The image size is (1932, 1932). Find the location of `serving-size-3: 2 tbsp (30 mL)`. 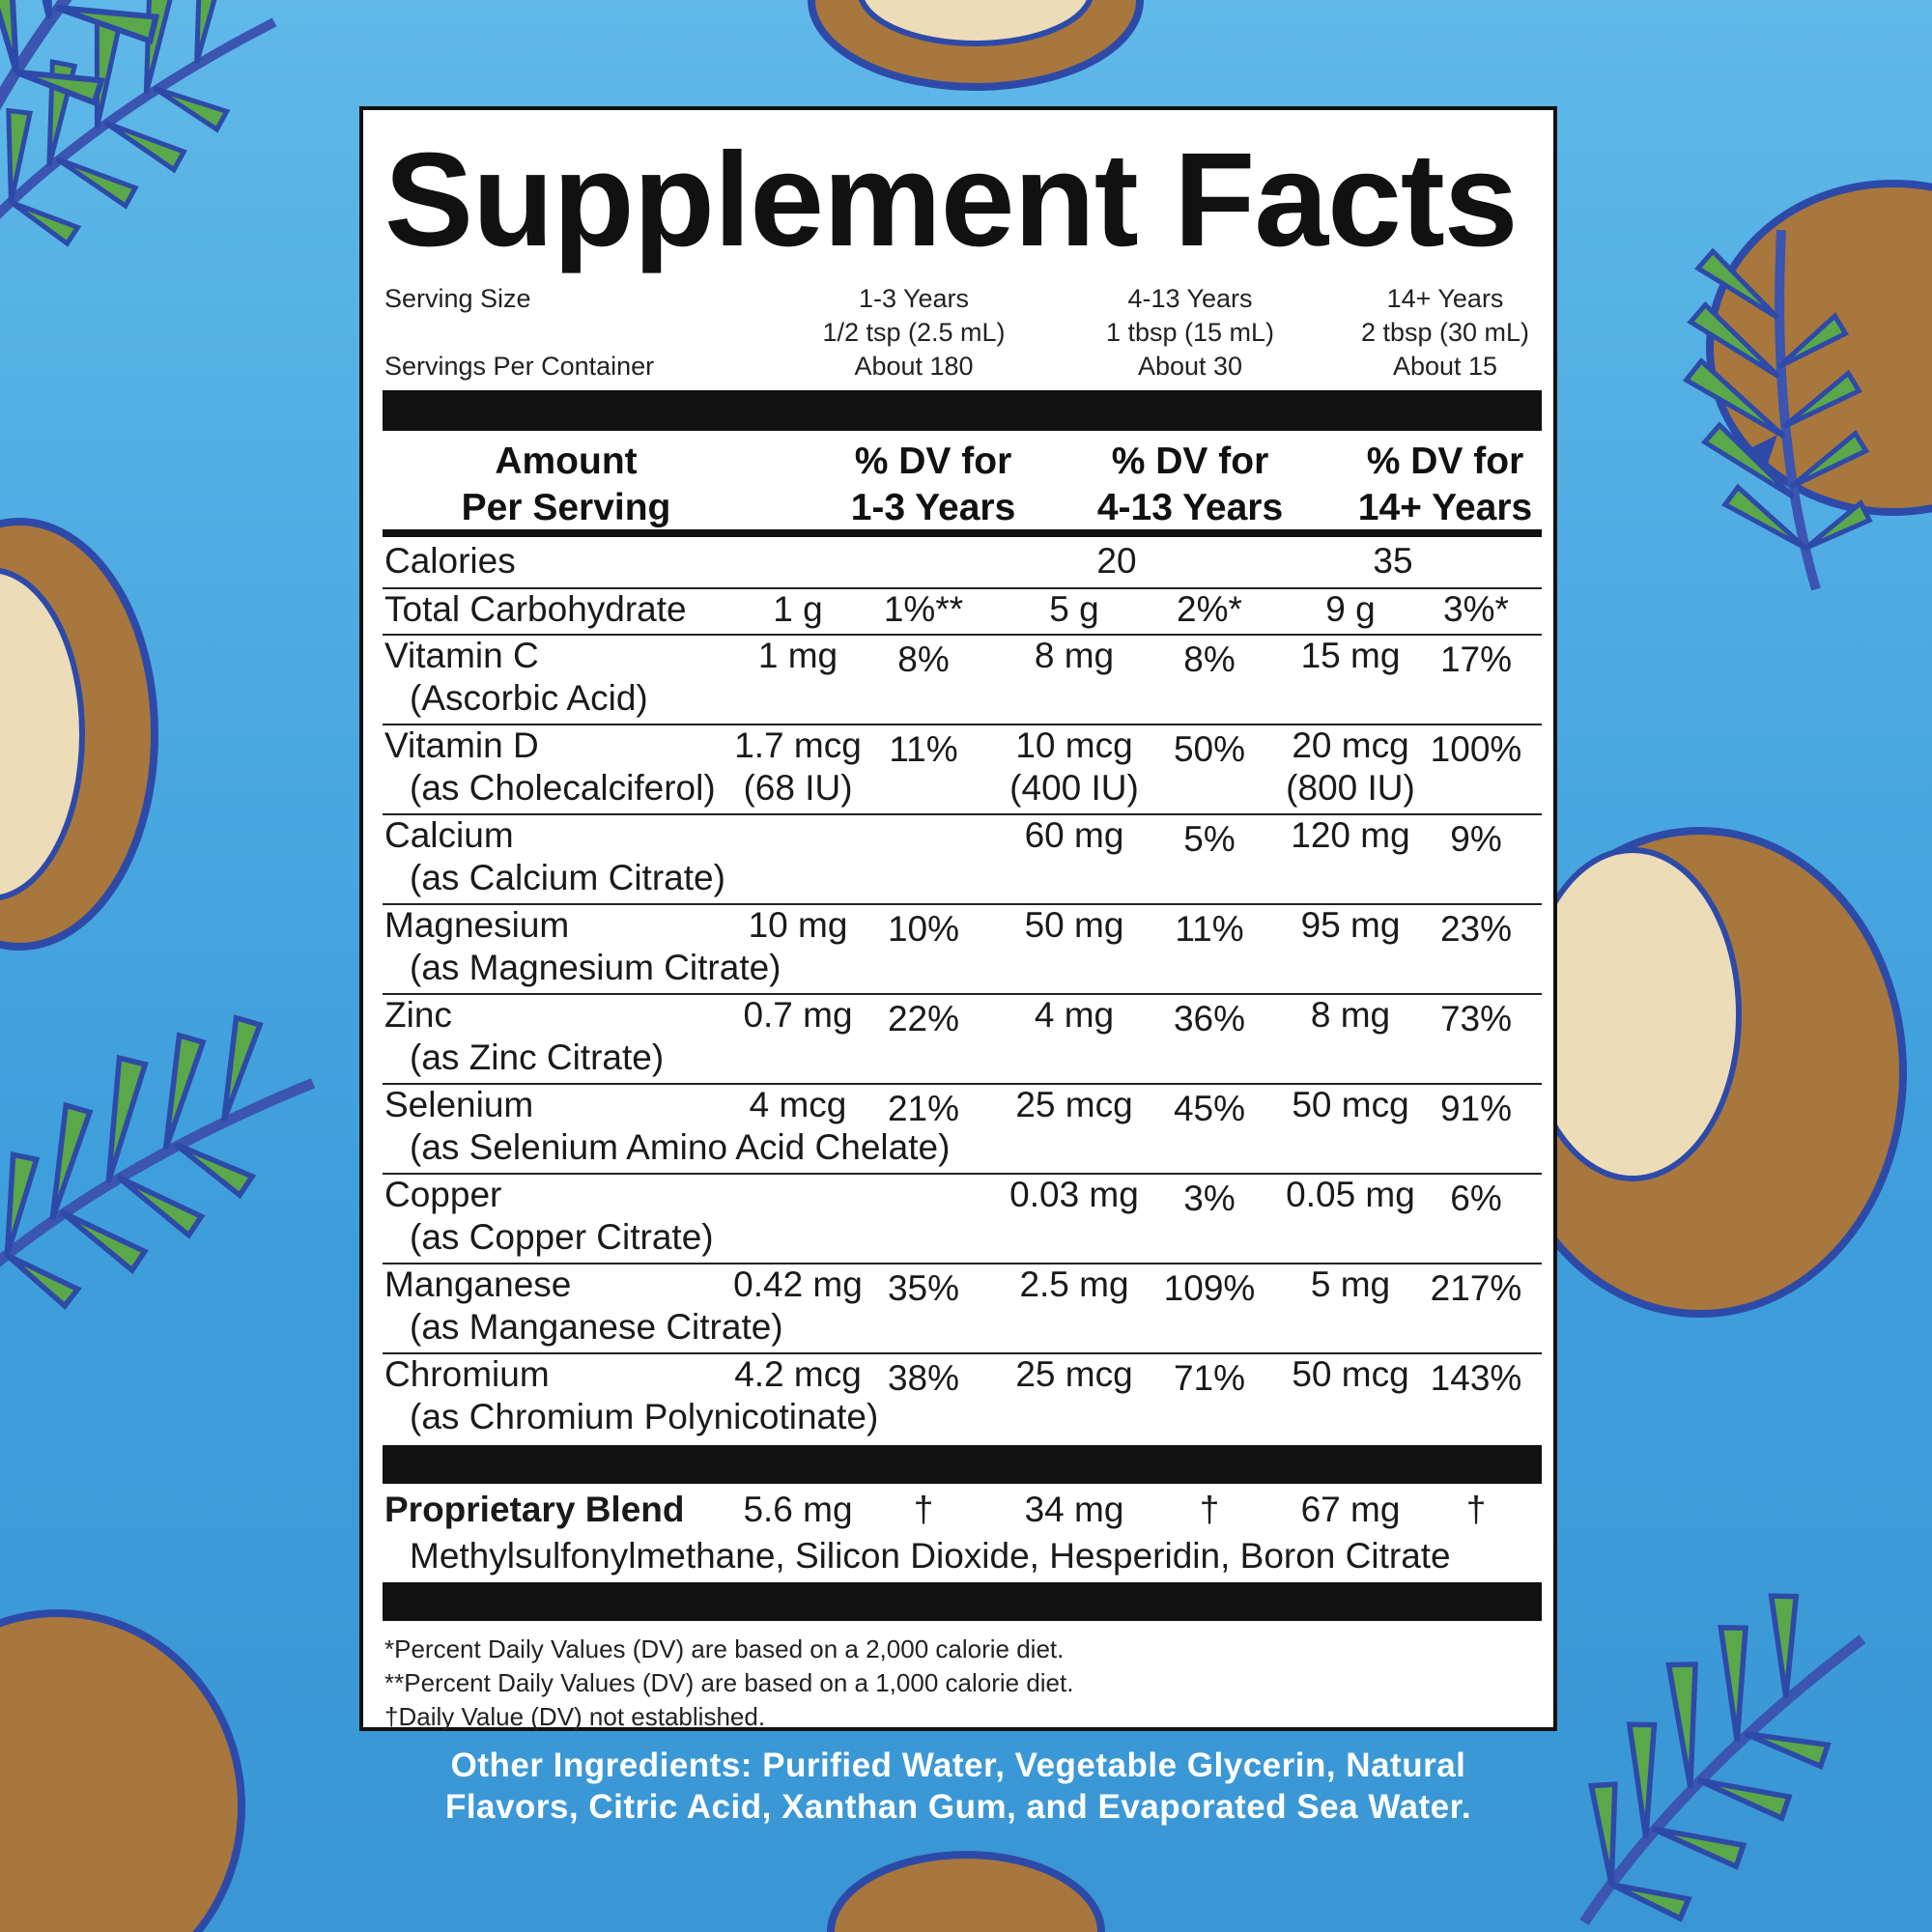

serving-size-3: 2 tbsp (30 mL) is located at coordinates (1445, 332).